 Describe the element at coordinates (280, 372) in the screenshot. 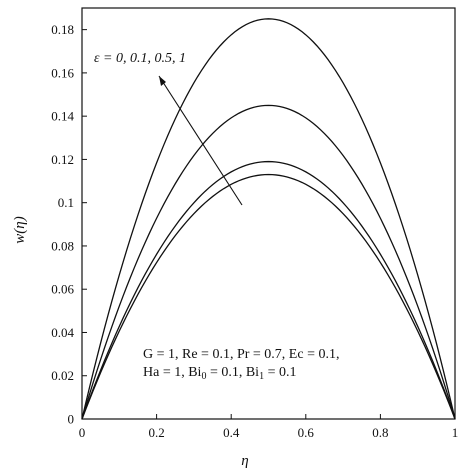

I see `params-line-2-suffix: = 0.1` at that location.